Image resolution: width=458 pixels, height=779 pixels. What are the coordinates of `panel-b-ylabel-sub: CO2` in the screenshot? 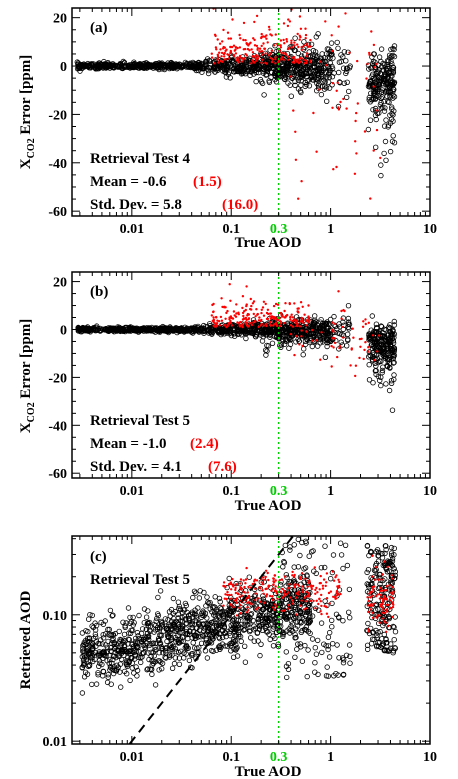 It's located at (31, 412).